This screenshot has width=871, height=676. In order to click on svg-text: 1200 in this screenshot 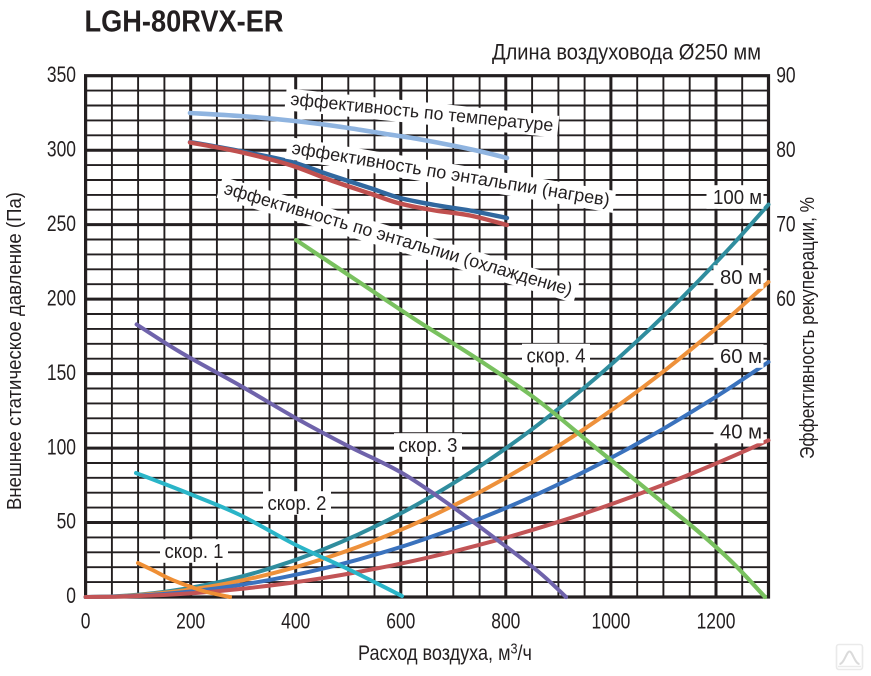, I will do `click(716, 621)`.